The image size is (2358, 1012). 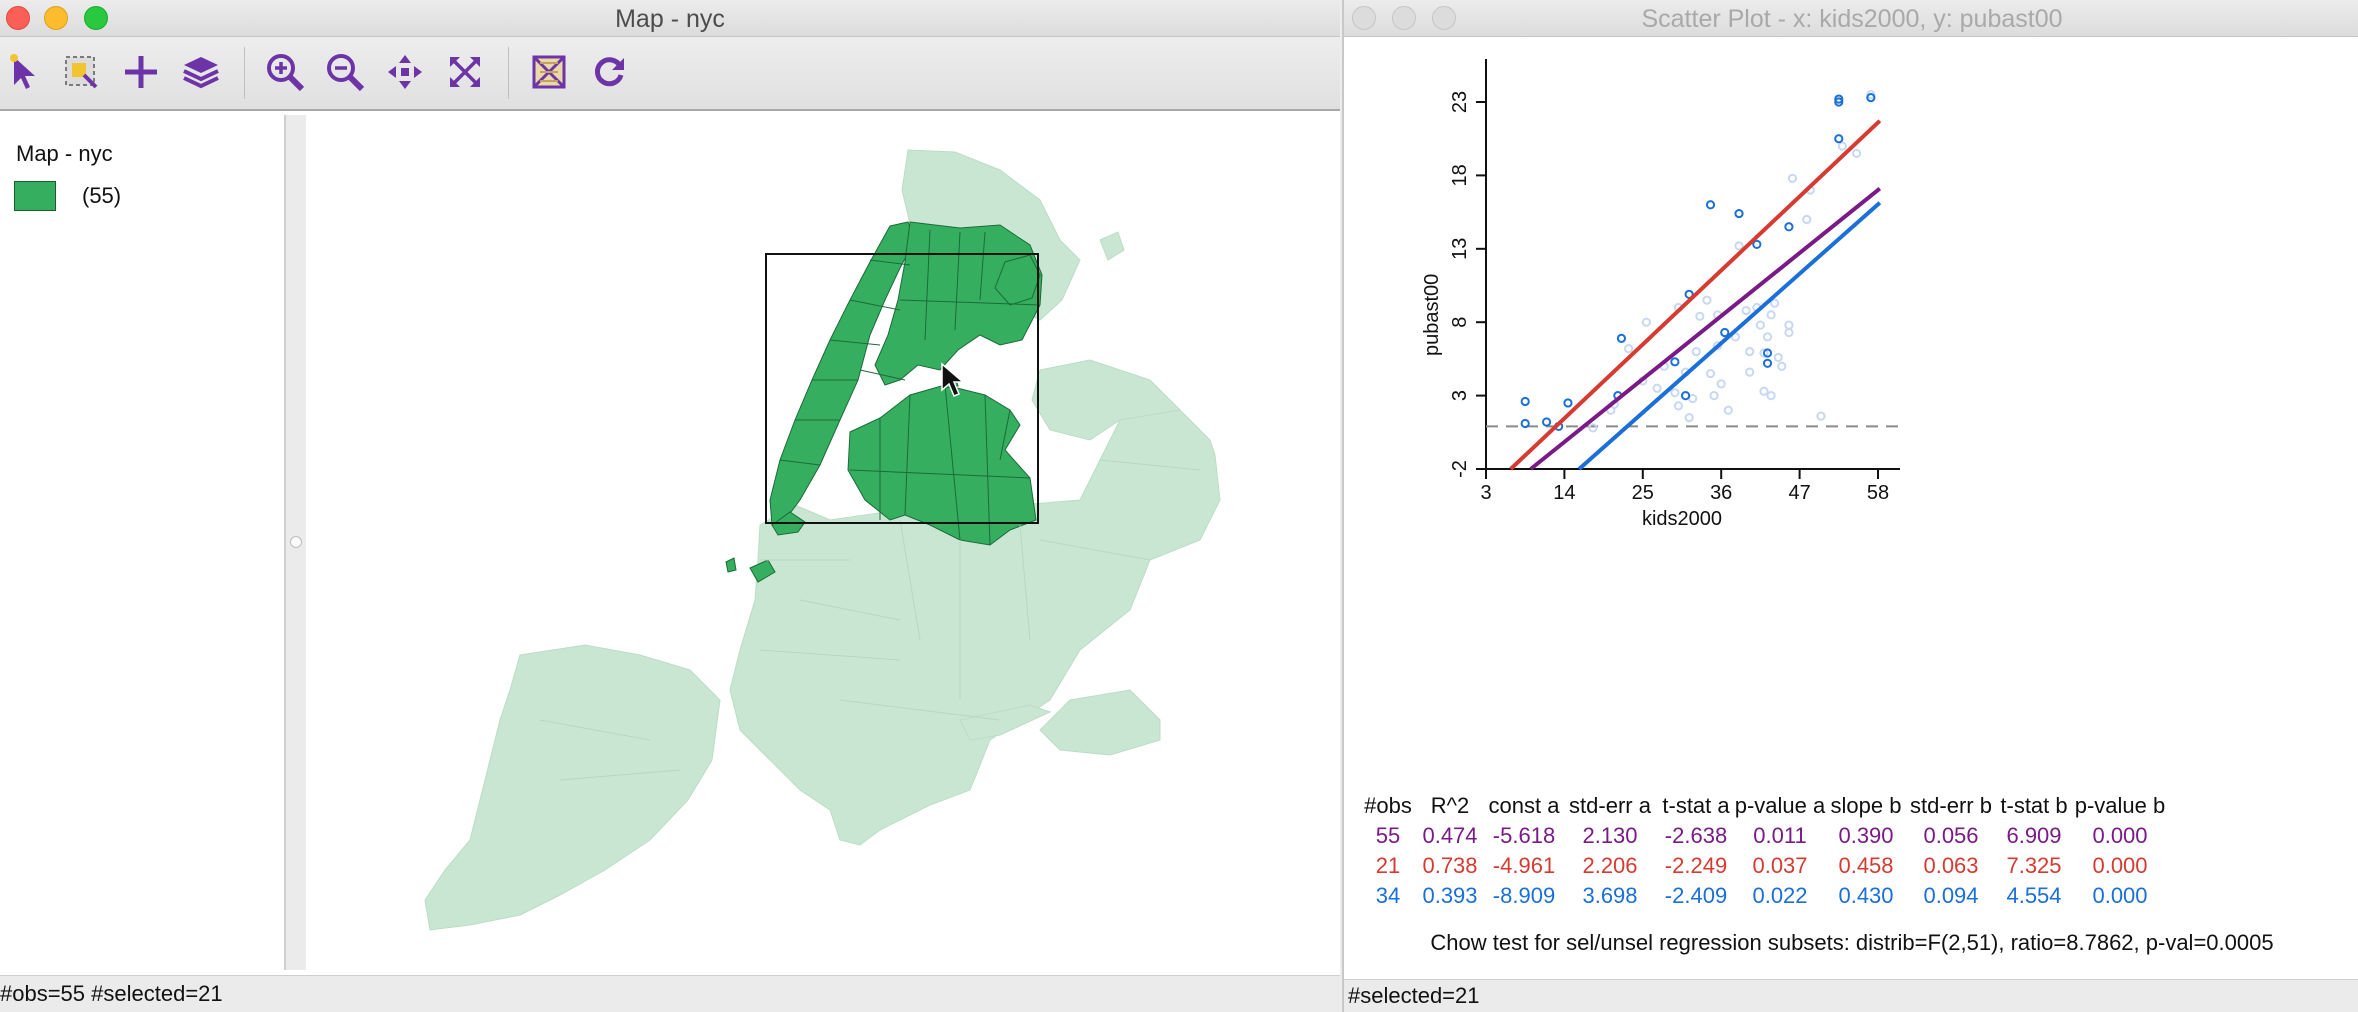 I want to click on brooklyn-queens, so click(x=975, y=622).